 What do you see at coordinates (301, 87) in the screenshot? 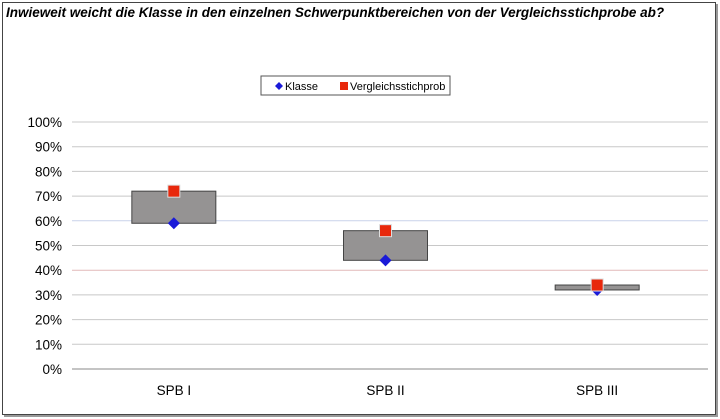
I see `legend-klasse-label: Klasse` at bounding box center [301, 87].